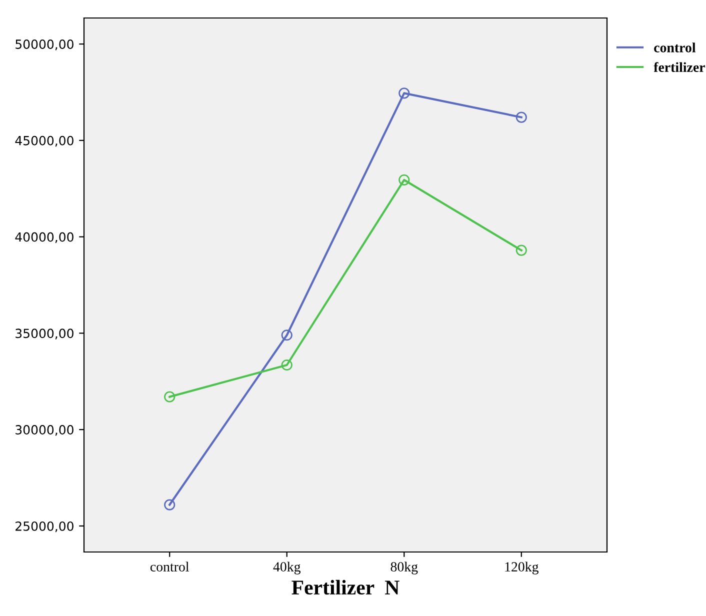  I want to click on legend-label: control, so click(675, 47).